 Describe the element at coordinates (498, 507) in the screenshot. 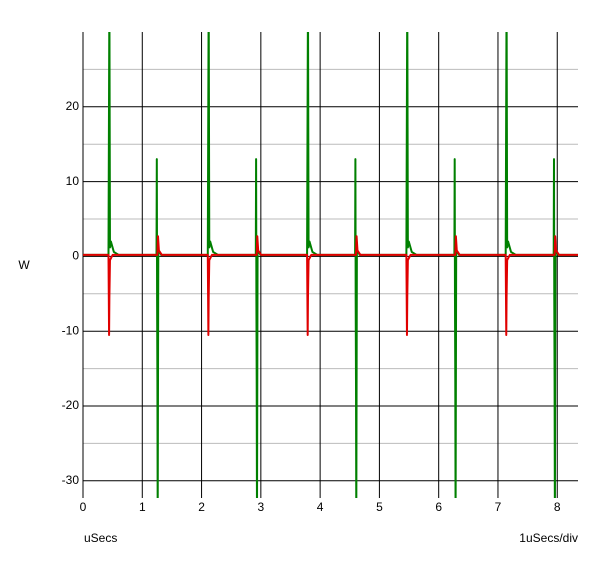

I see `x-tick-label: 7` at that location.